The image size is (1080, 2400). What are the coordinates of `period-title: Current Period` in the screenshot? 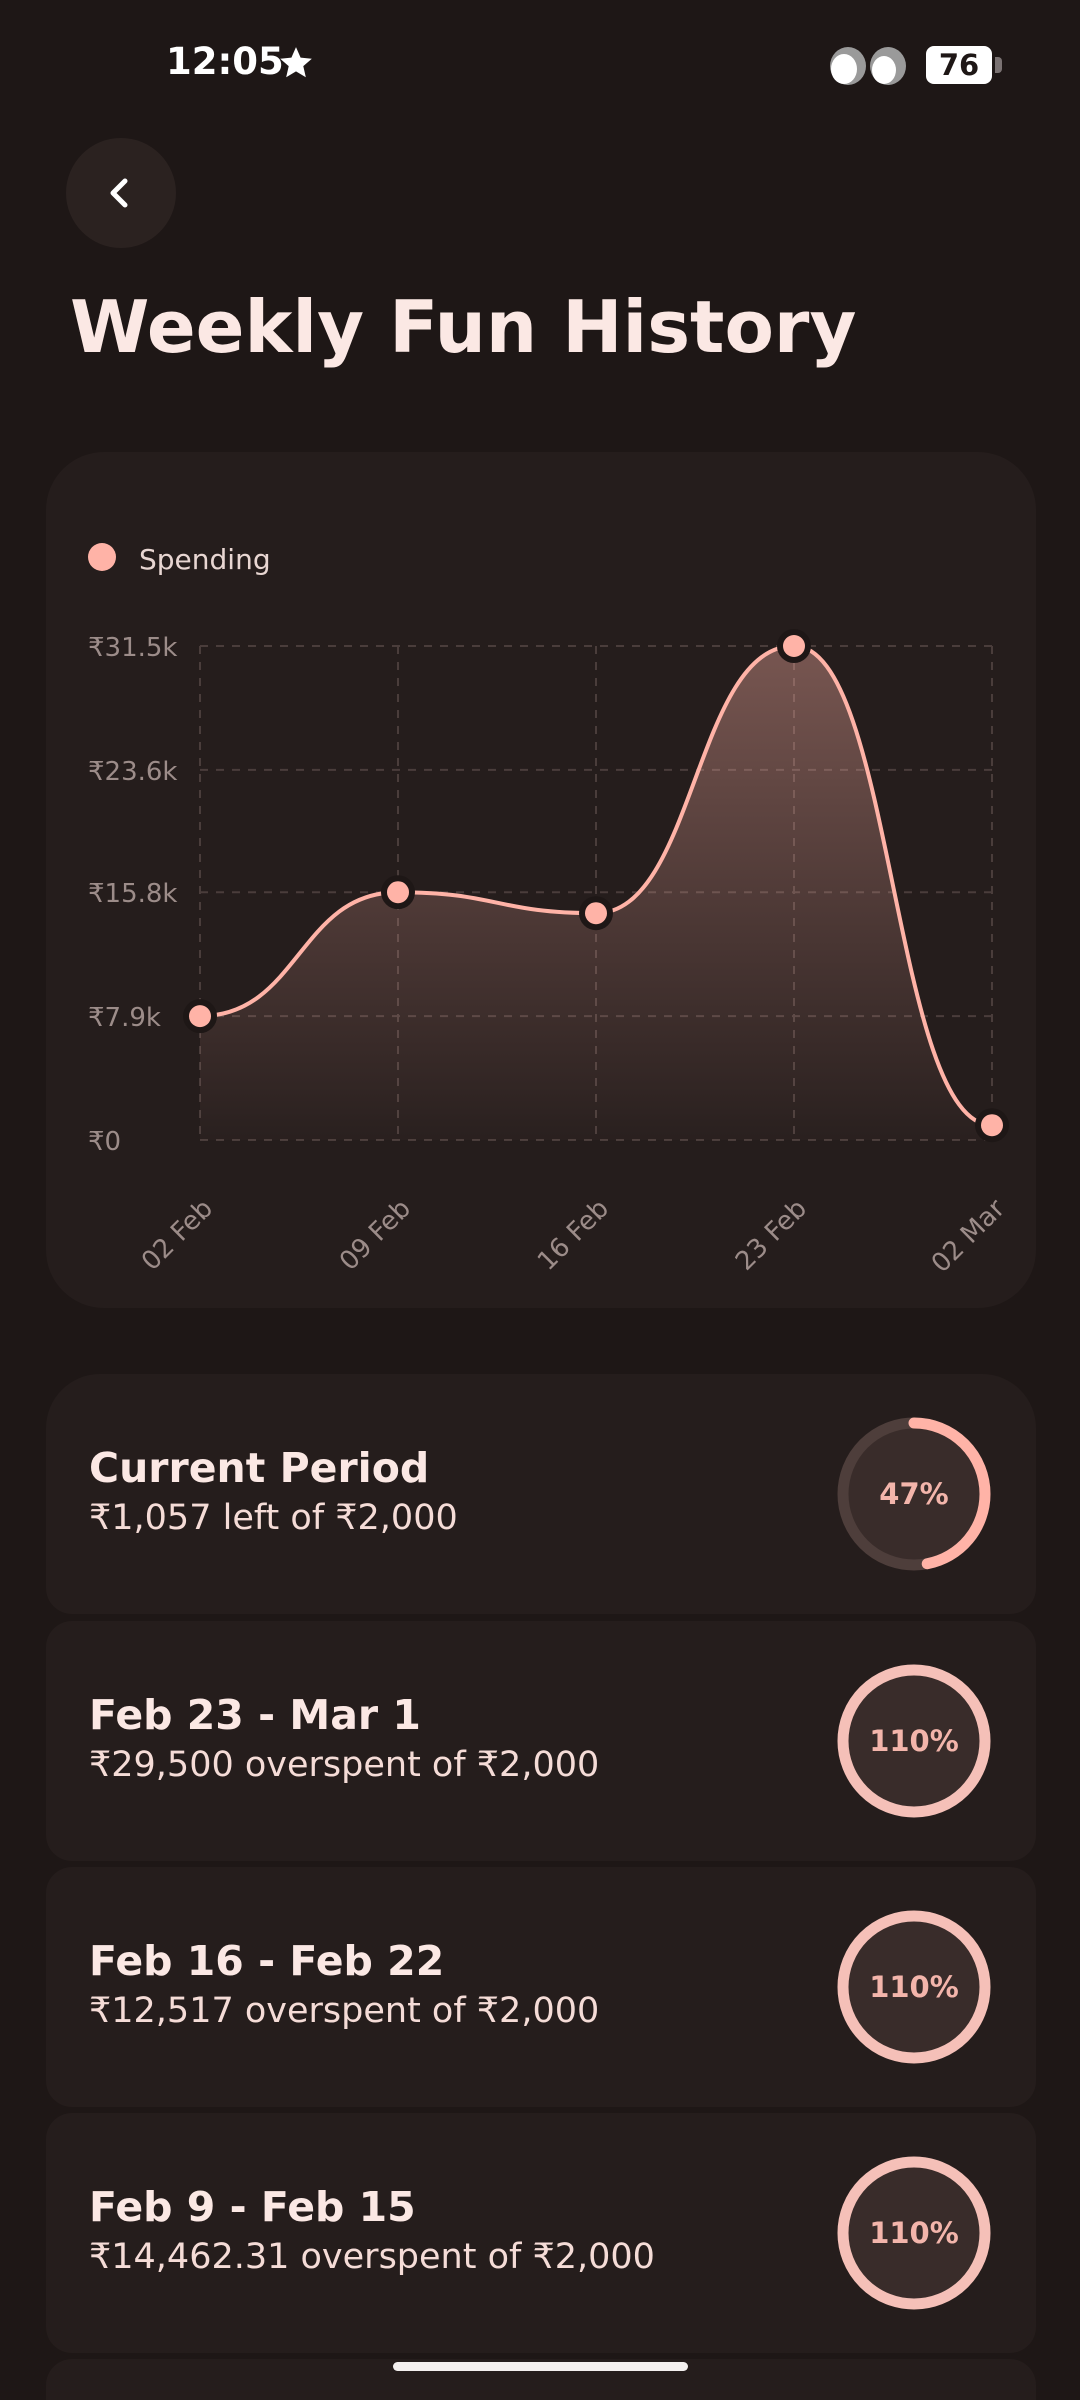 It's located at (259, 1468).